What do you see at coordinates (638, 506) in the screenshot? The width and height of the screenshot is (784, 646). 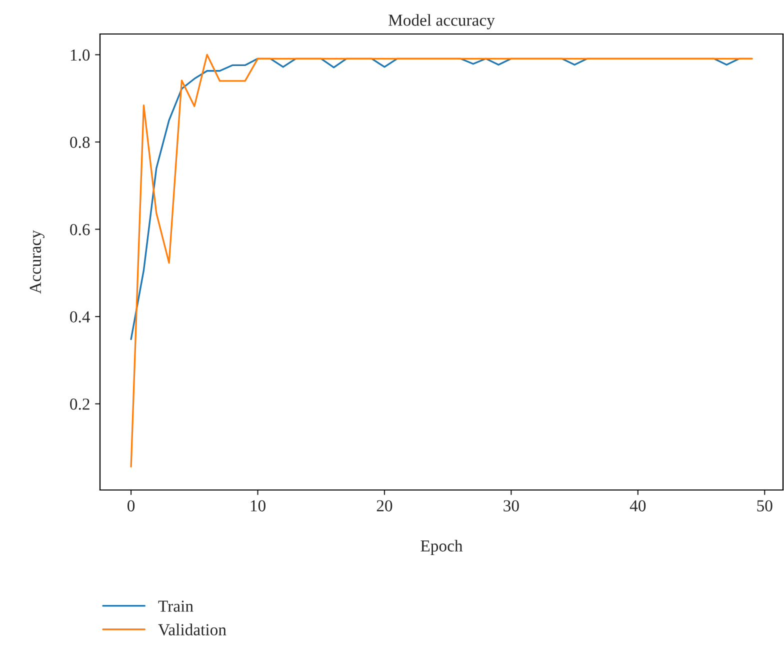 I see `x-tick-label: 40` at bounding box center [638, 506].